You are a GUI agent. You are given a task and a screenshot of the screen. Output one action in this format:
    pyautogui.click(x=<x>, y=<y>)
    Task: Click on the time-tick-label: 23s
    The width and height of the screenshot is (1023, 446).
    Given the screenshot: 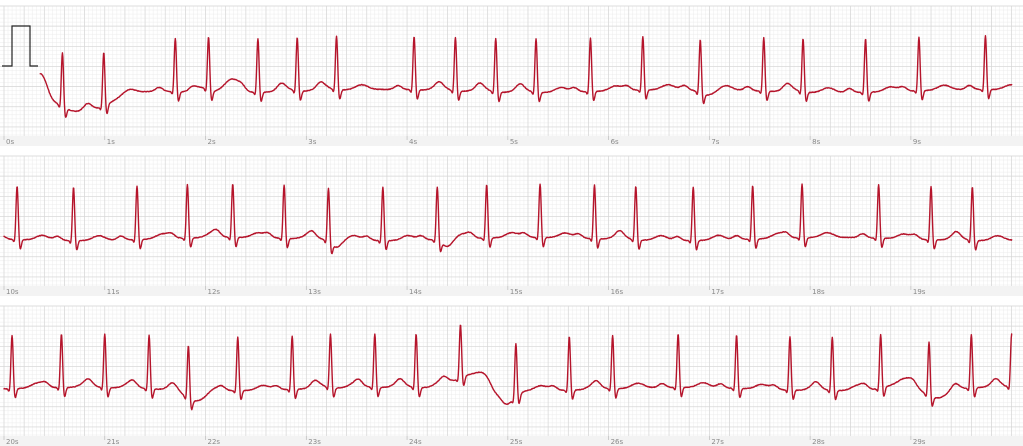 What is the action you would take?
    pyautogui.click(x=314, y=442)
    